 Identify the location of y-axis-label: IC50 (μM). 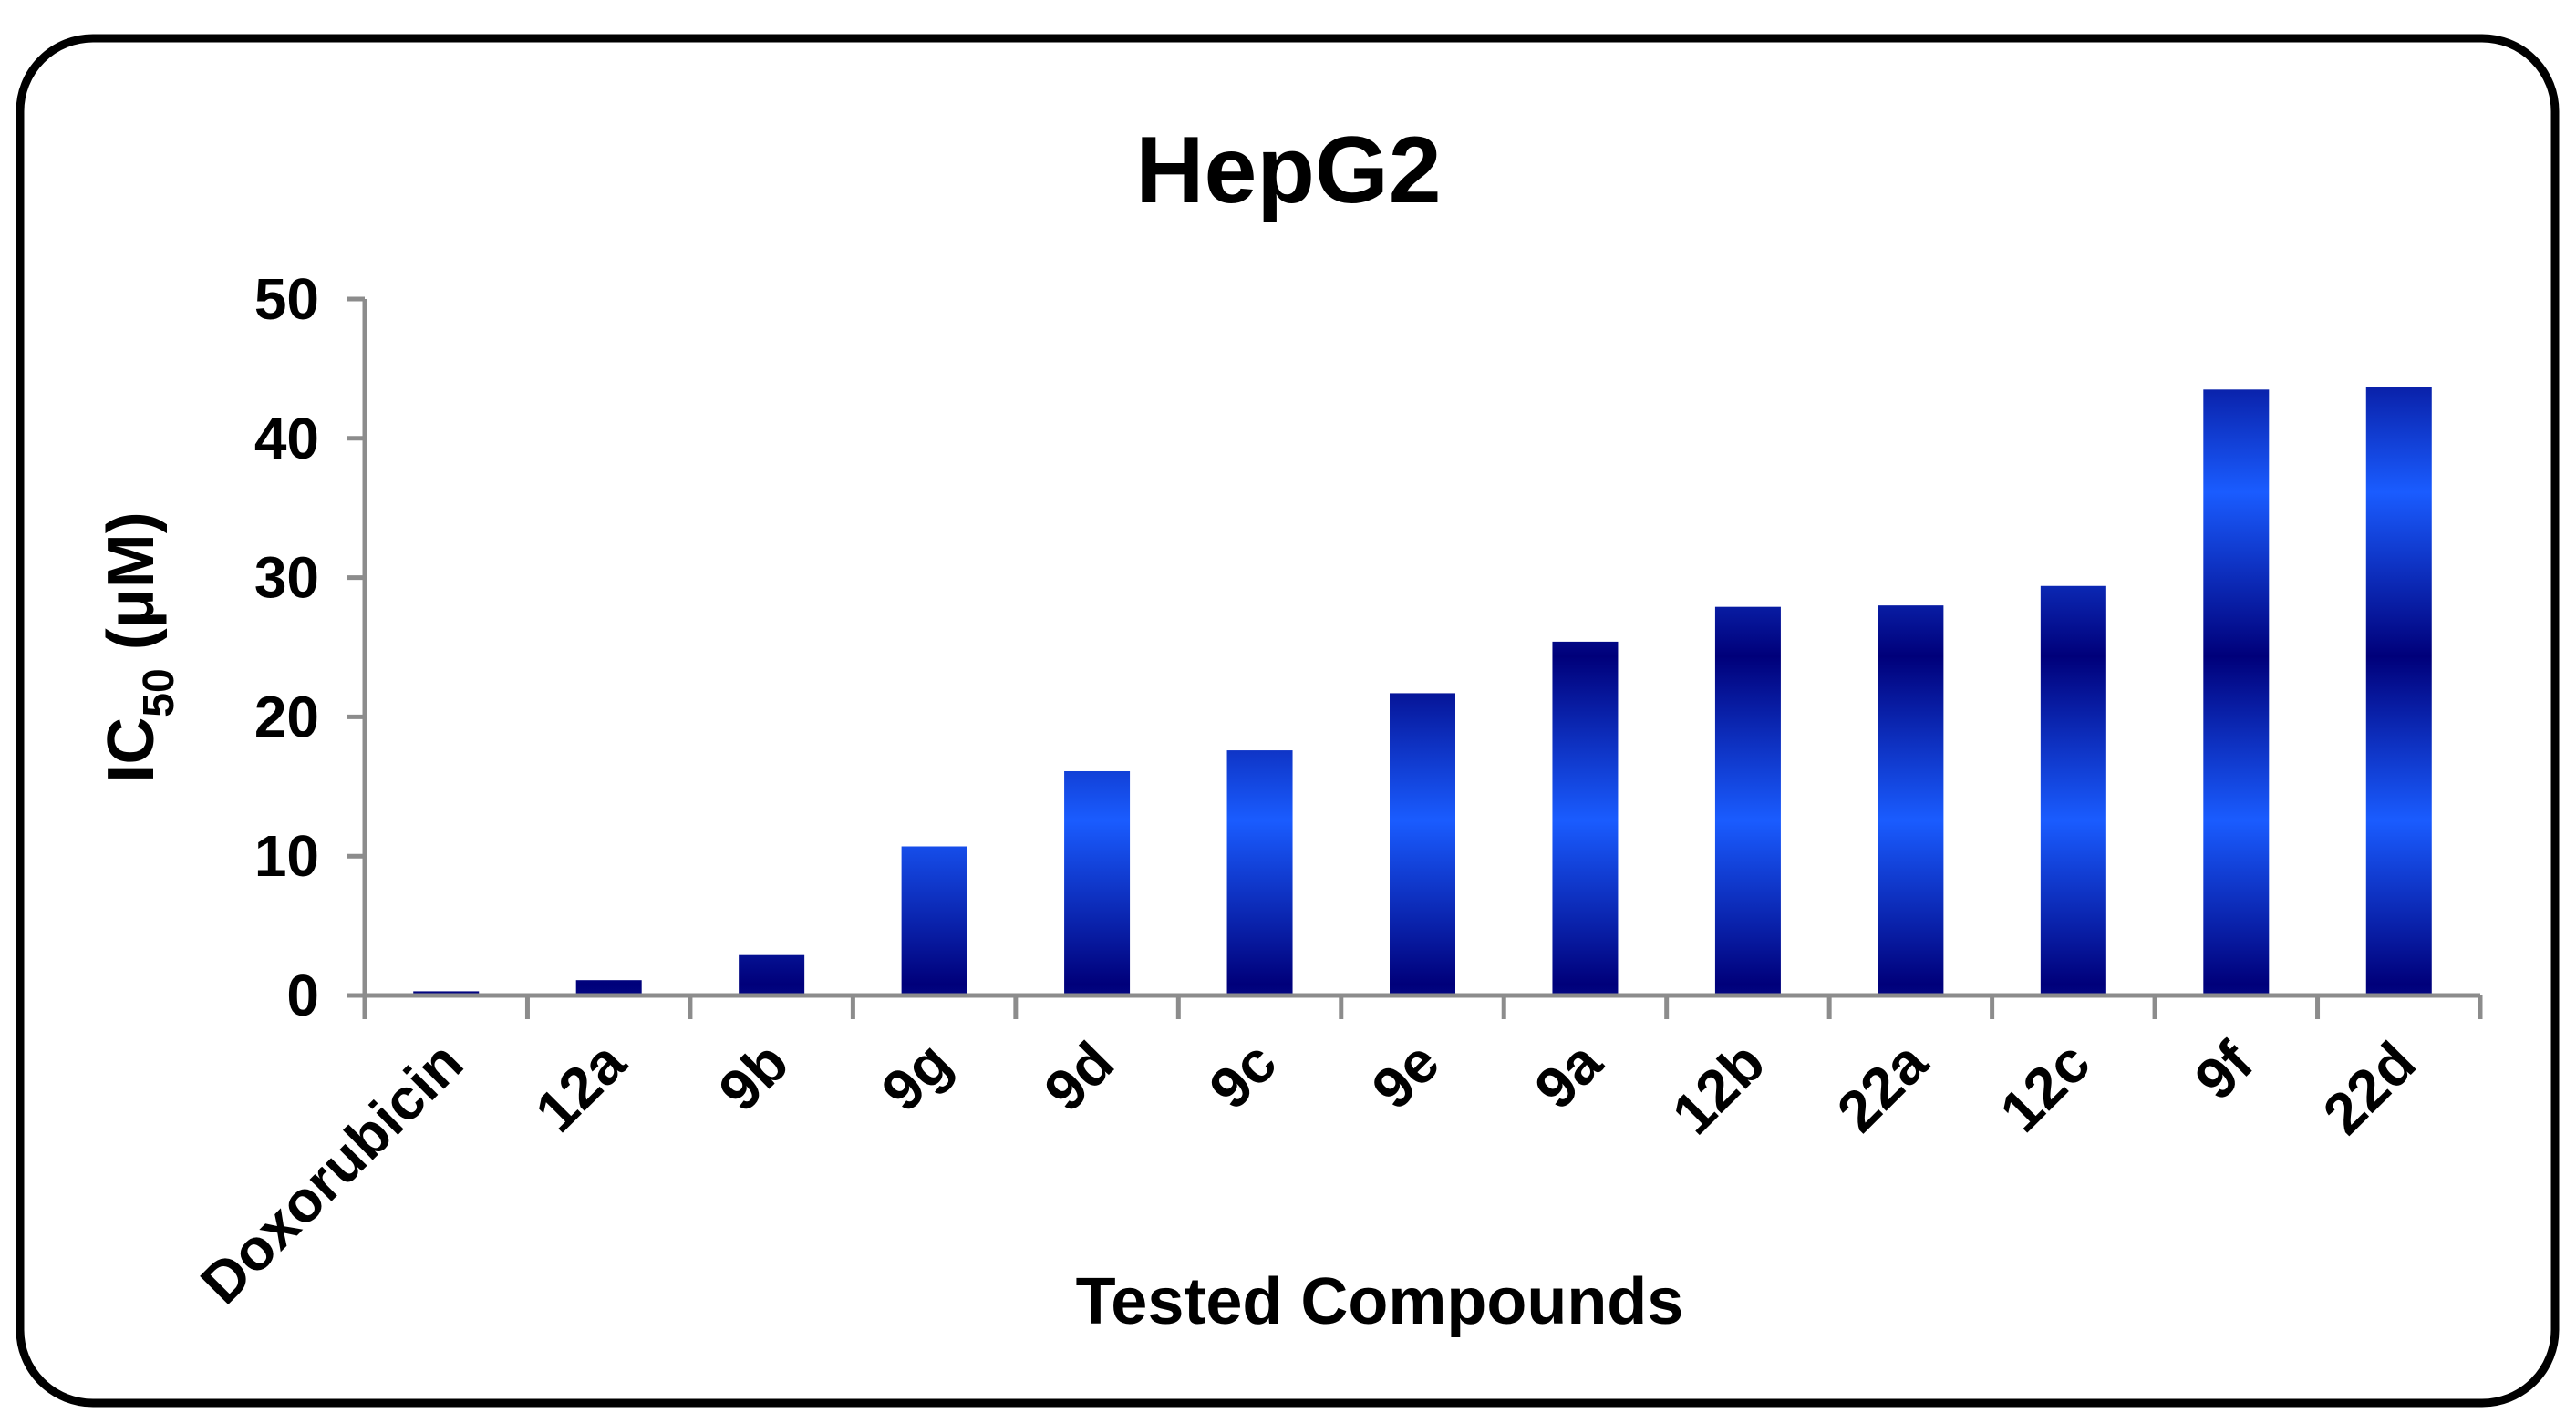
(139, 646).